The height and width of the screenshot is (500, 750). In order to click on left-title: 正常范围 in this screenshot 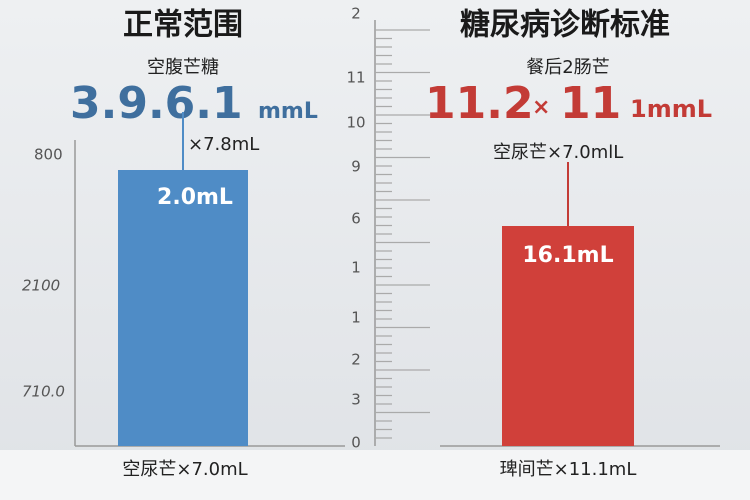, I will do `click(183, 25)`.